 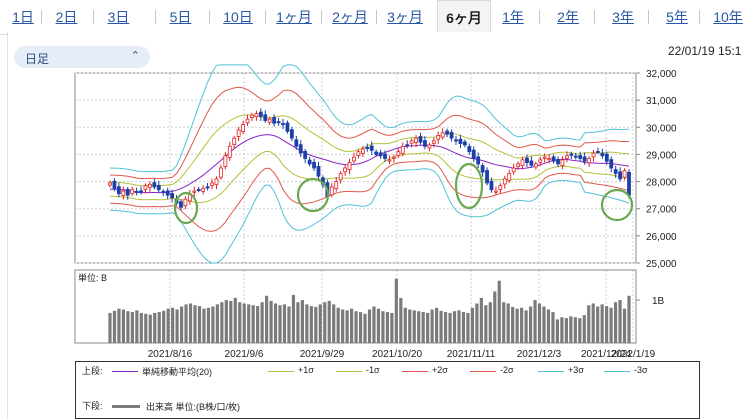 I want to click on period-select-value: 日足, so click(x=37, y=59).